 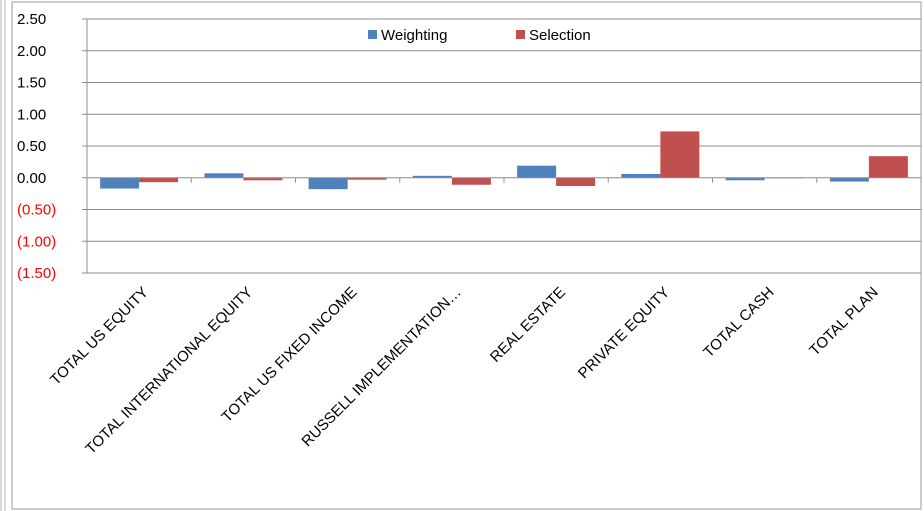 I want to click on legend-swatch-selection, so click(x=520, y=34).